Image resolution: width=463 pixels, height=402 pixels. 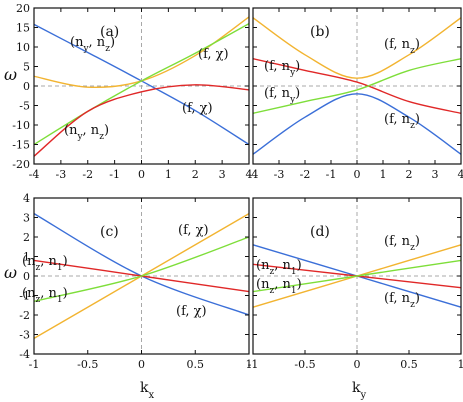 I want to click on panel-label: (b), so click(x=320, y=32).